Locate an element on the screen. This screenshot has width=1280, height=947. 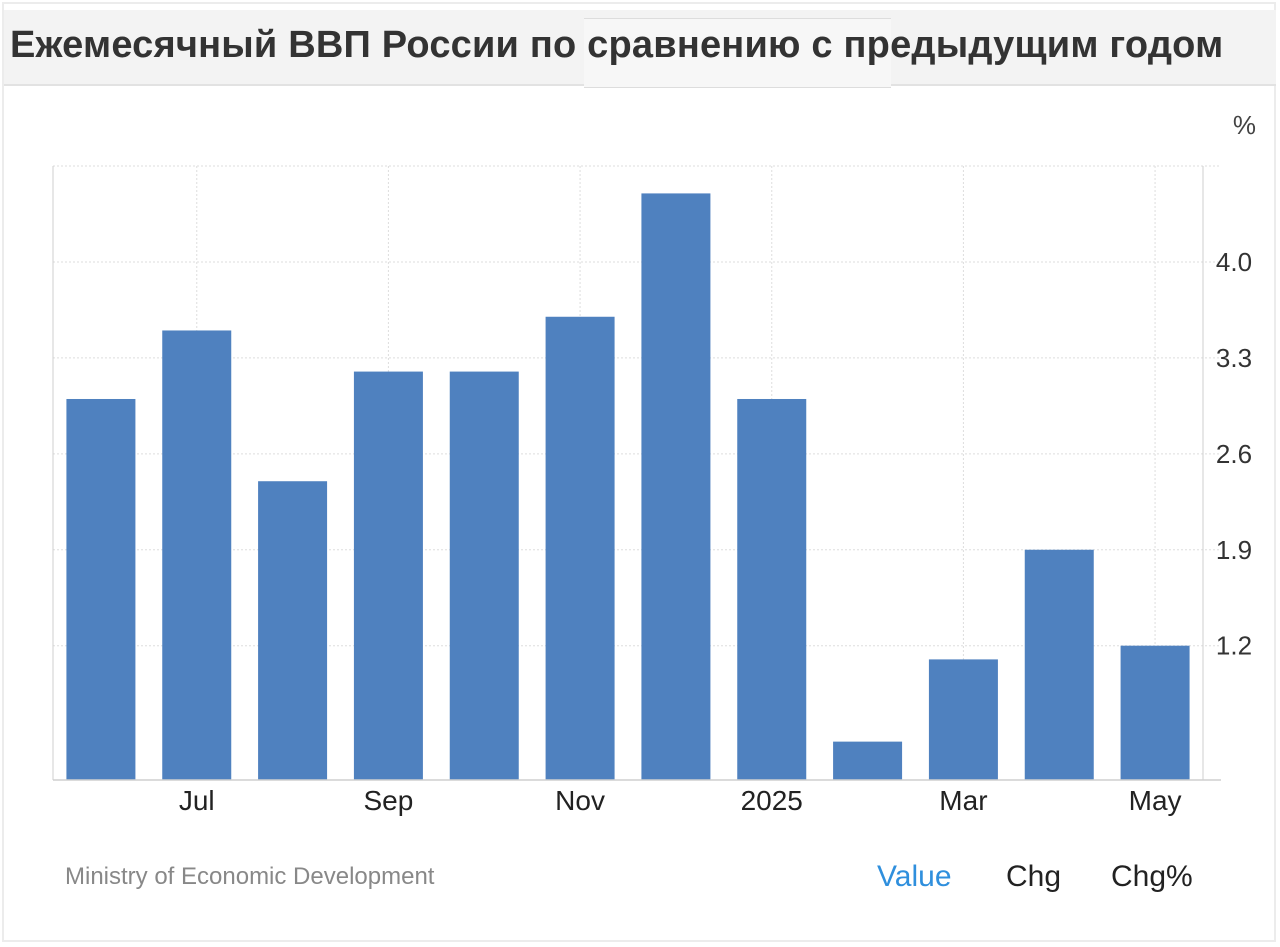
bar-aug is located at coordinates (293, 630).